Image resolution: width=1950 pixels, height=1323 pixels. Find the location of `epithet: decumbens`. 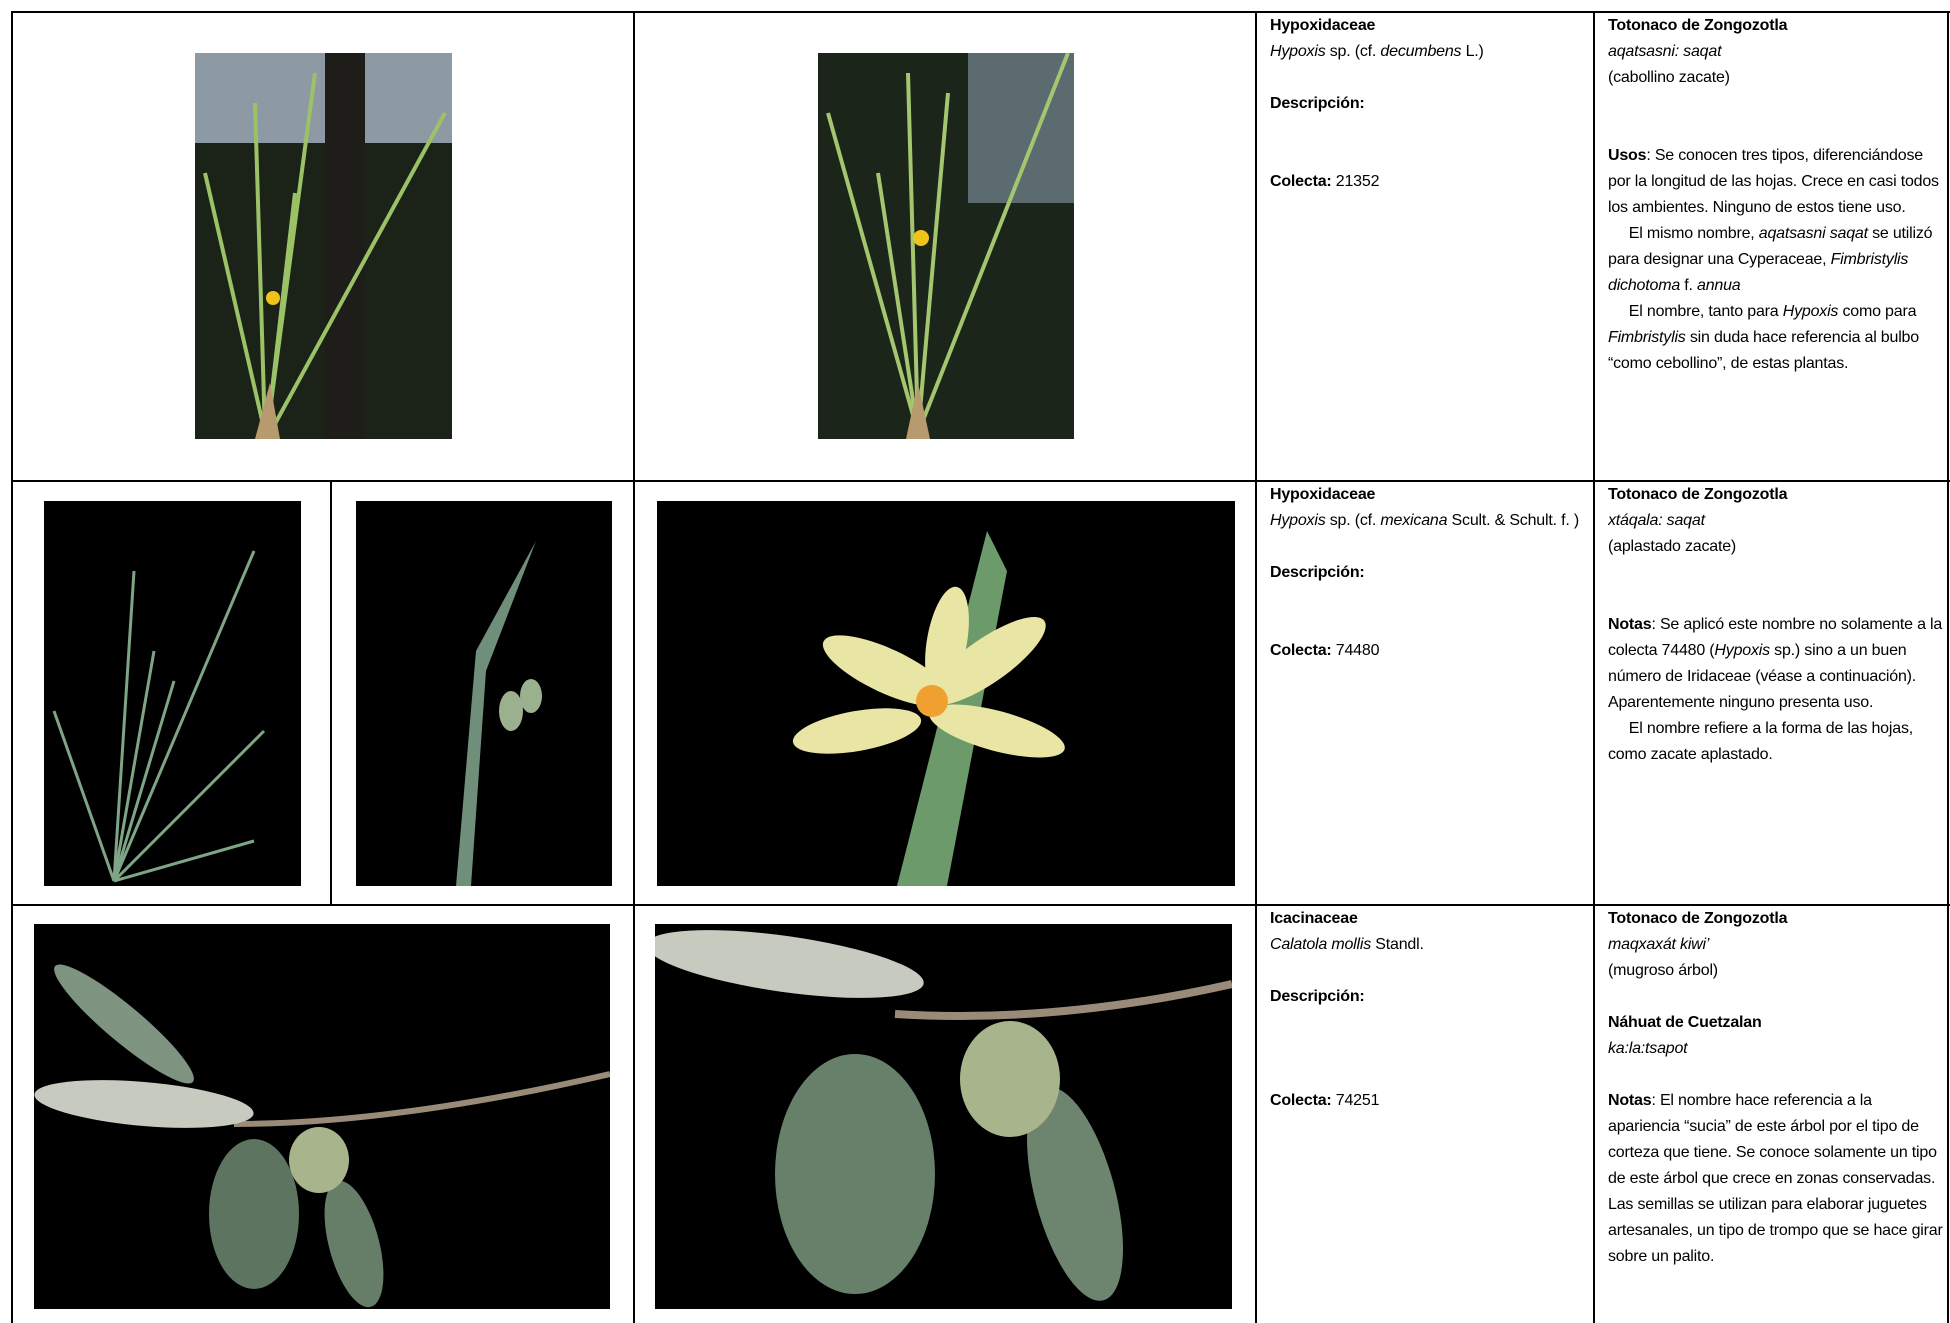

epithet: decumbens is located at coordinates (1421, 51).